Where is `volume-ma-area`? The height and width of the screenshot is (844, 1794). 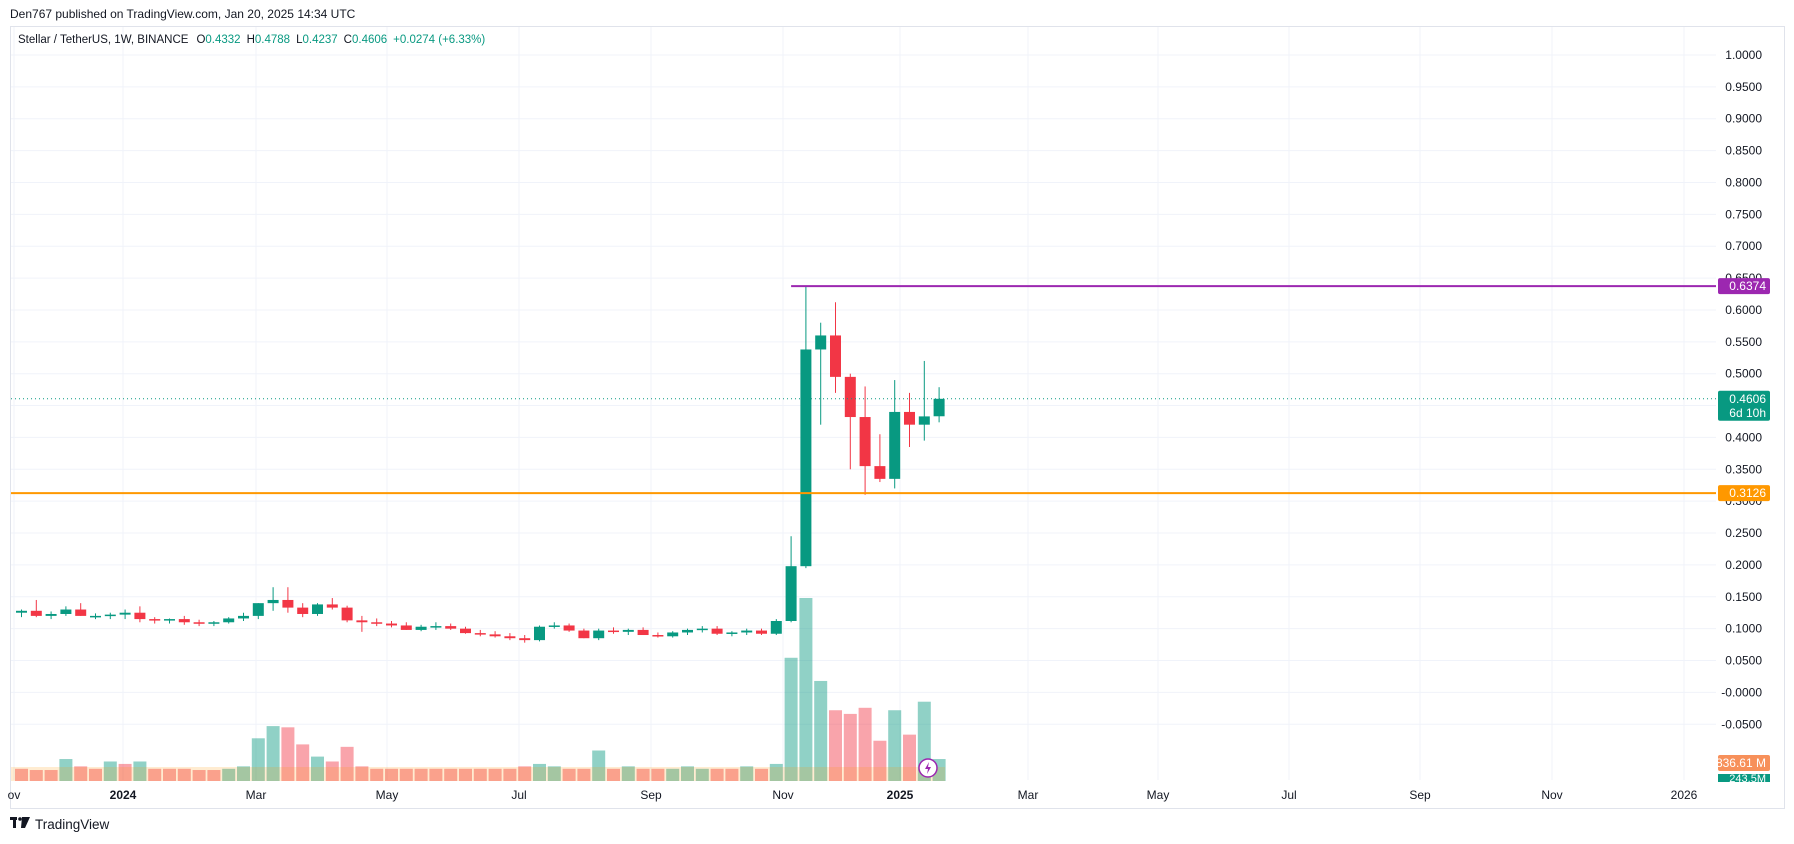 volume-ma-area is located at coordinates (478, 774).